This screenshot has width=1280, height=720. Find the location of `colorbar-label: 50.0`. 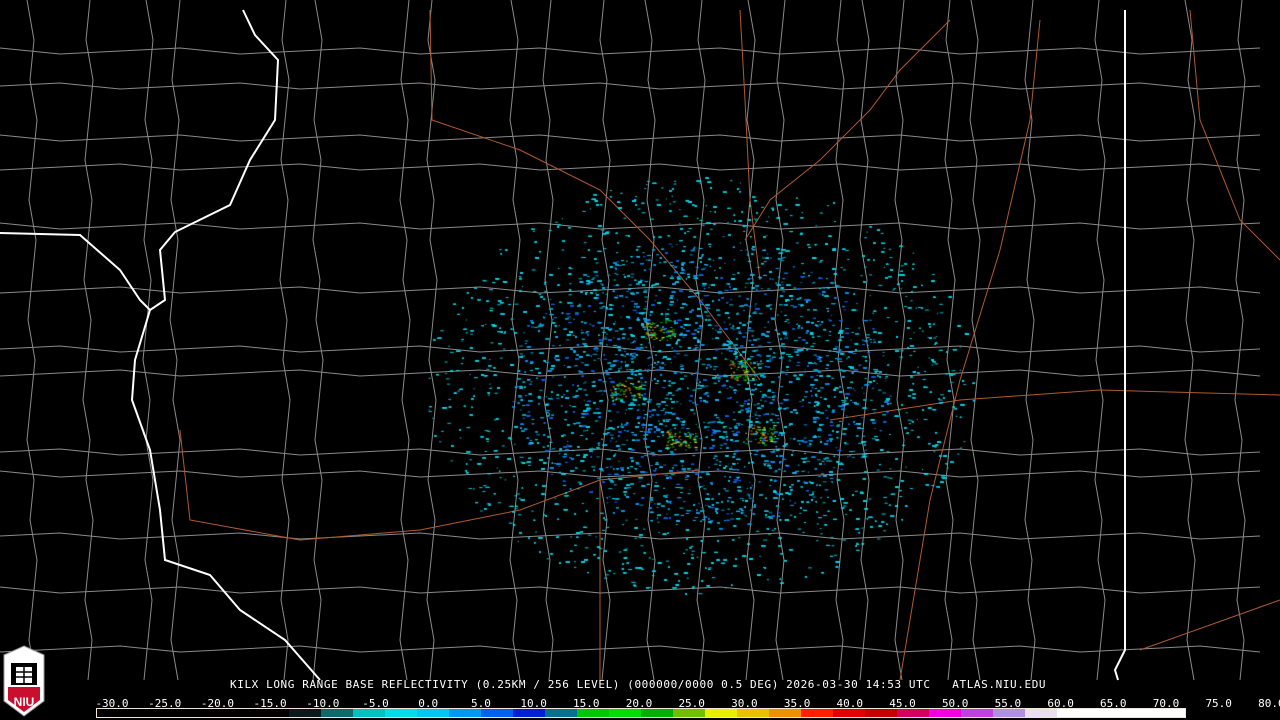

colorbar-label: 50.0 is located at coordinates (955, 703).